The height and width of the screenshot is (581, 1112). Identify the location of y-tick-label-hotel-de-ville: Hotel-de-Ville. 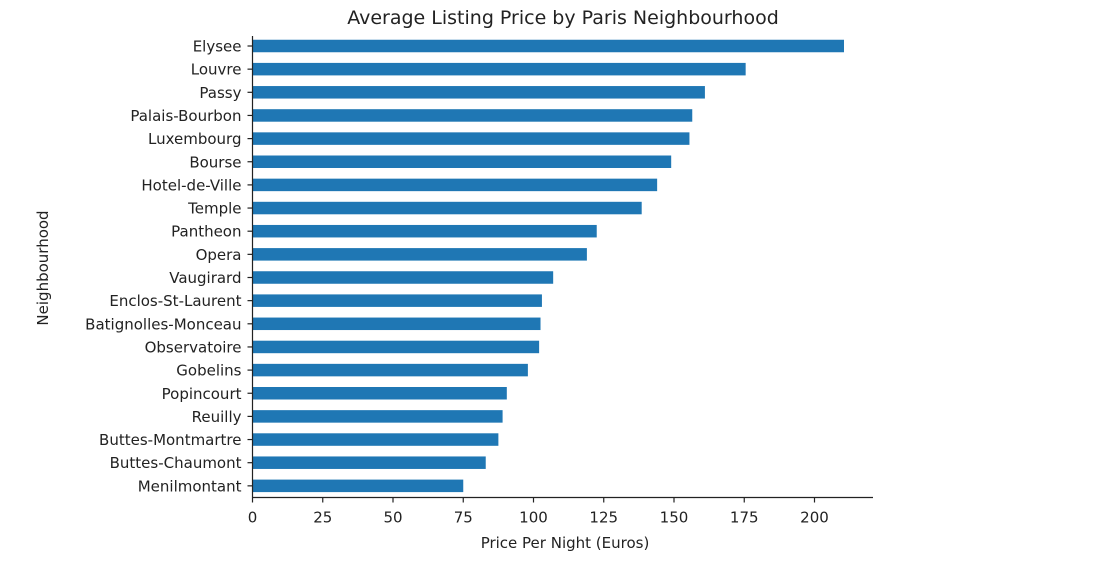
(191, 185).